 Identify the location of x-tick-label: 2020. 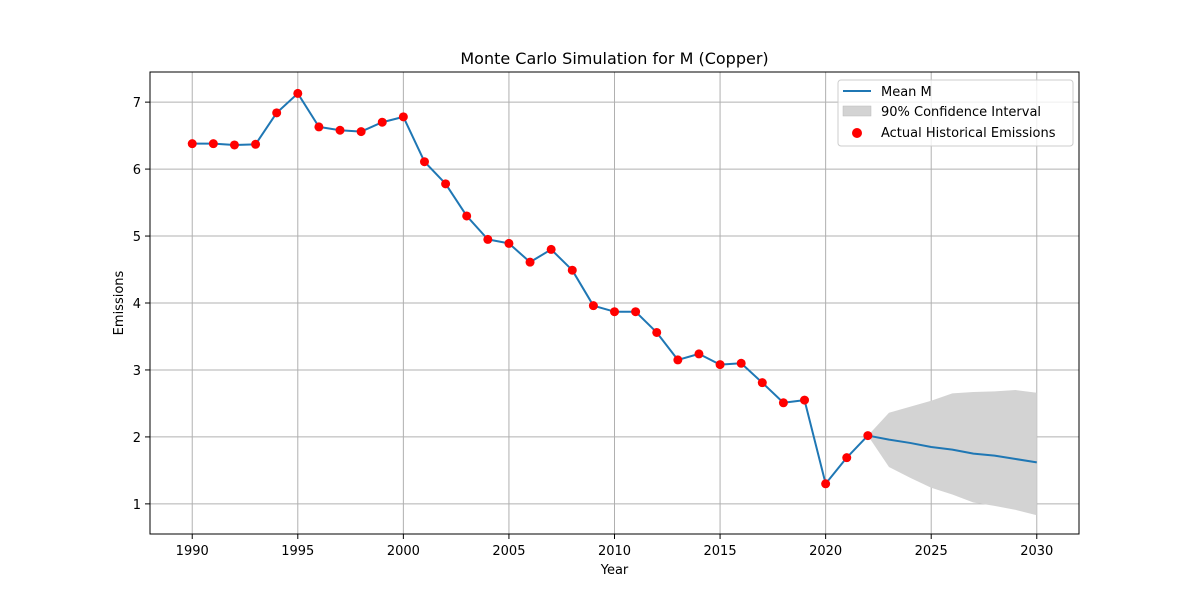
(825, 551).